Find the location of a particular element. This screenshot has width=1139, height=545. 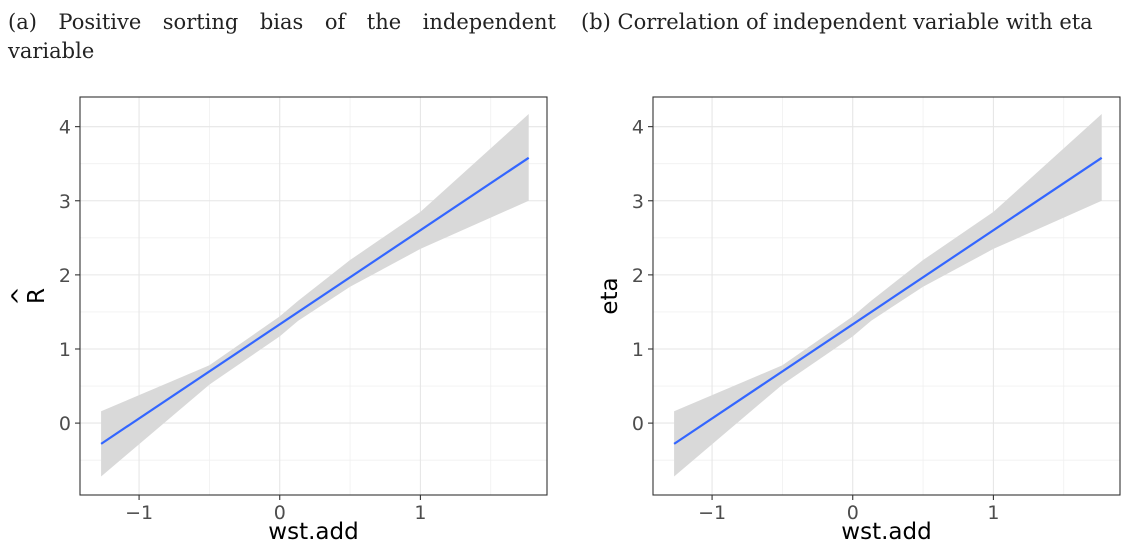

panel-b-y-tick-label: 2 is located at coordinates (638, 276).